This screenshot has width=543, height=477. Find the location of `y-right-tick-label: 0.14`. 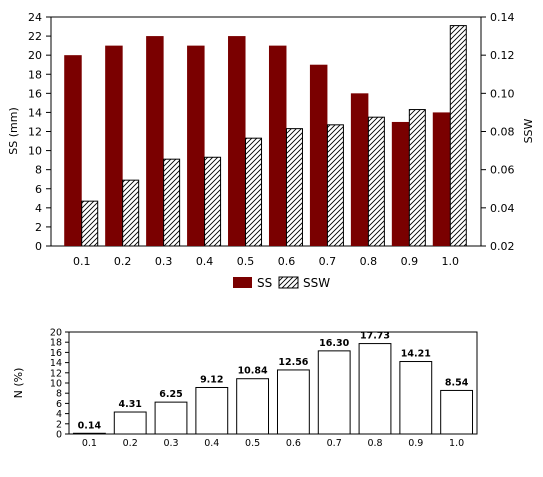

y-right-tick-label: 0.14 is located at coordinates (502, 17).